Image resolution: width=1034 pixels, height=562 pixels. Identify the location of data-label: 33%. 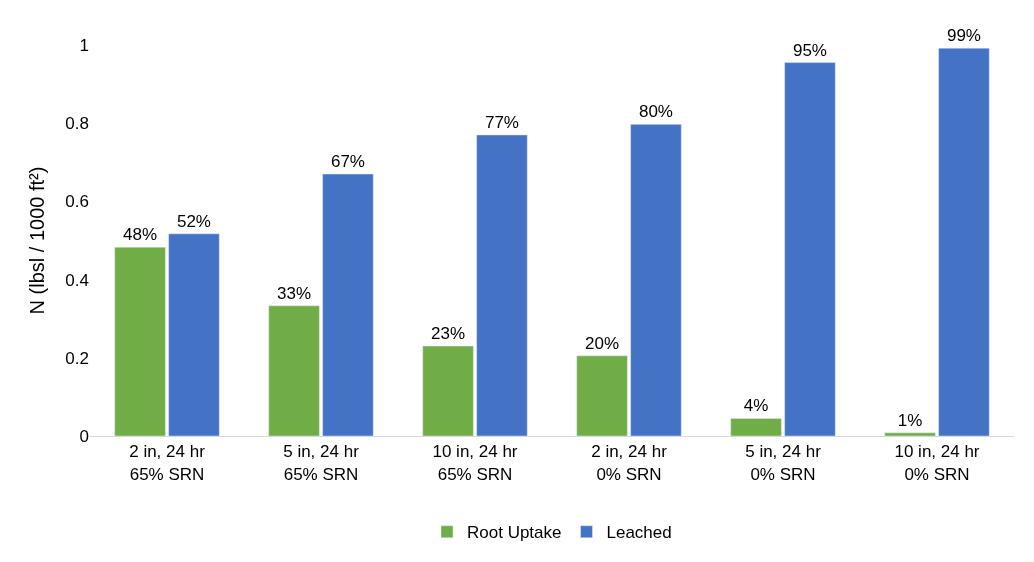
(294, 293).